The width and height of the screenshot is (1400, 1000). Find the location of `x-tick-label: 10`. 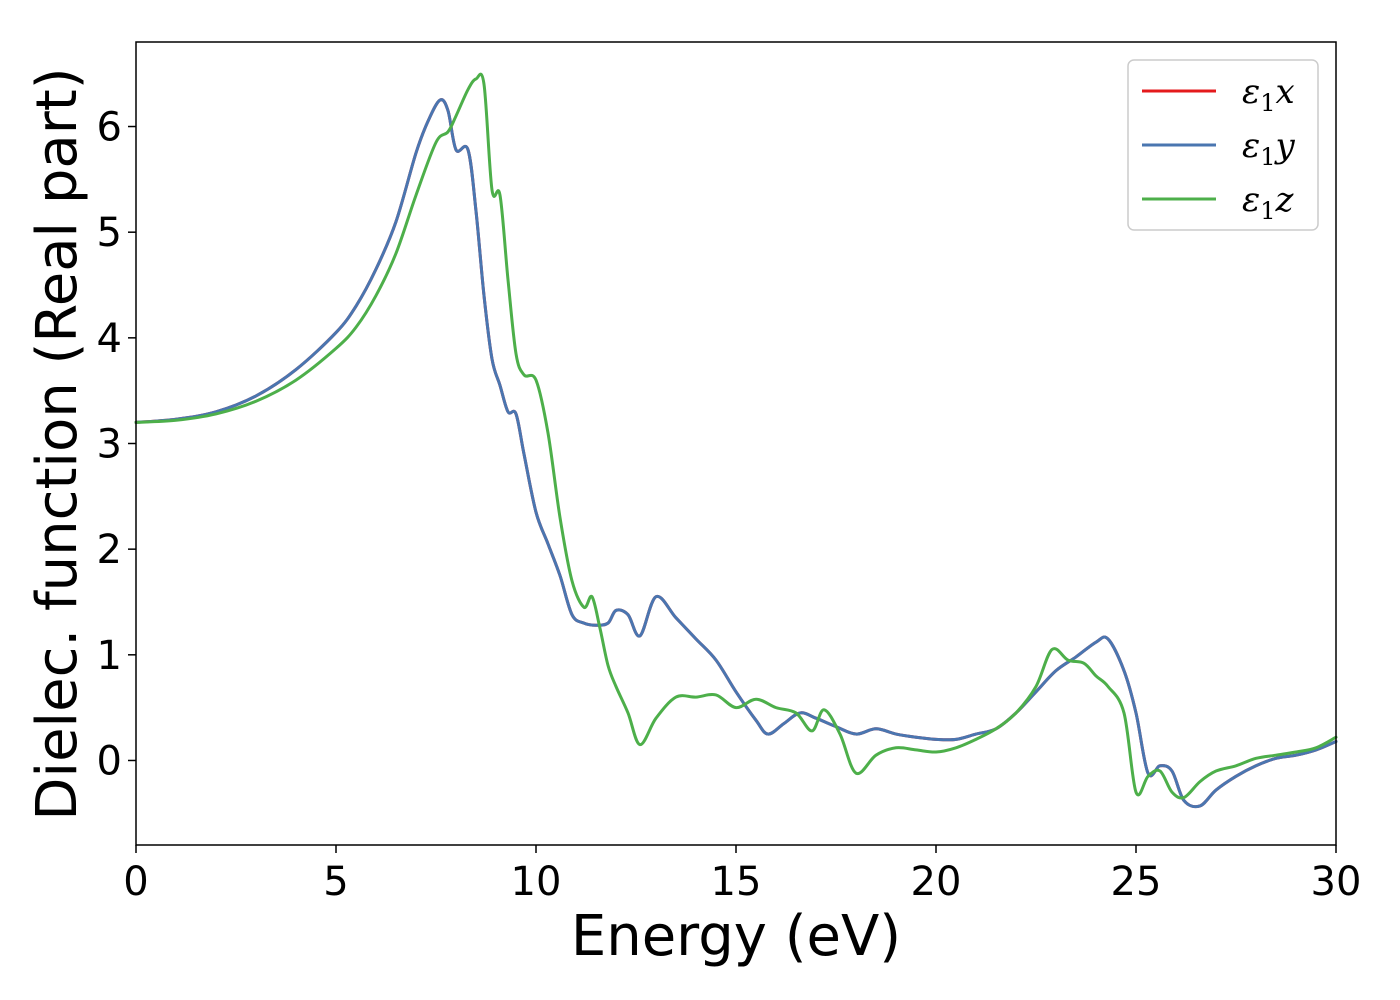

x-tick-label: 10 is located at coordinates (536, 882).